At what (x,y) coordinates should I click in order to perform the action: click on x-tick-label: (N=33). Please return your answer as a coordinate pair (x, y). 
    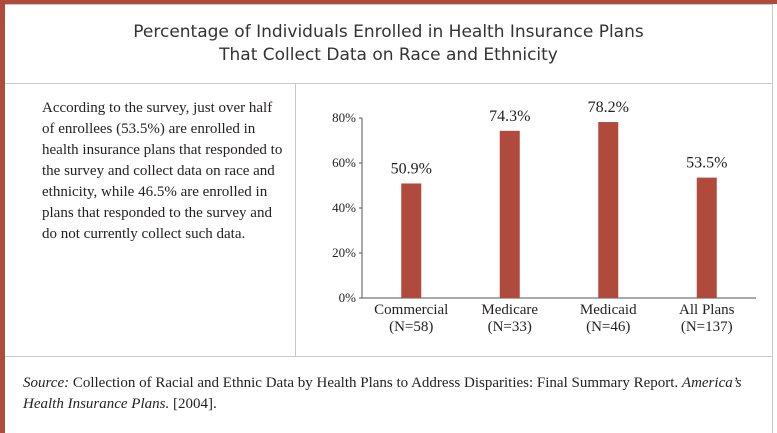
    Looking at the image, I should click on (510, 327).